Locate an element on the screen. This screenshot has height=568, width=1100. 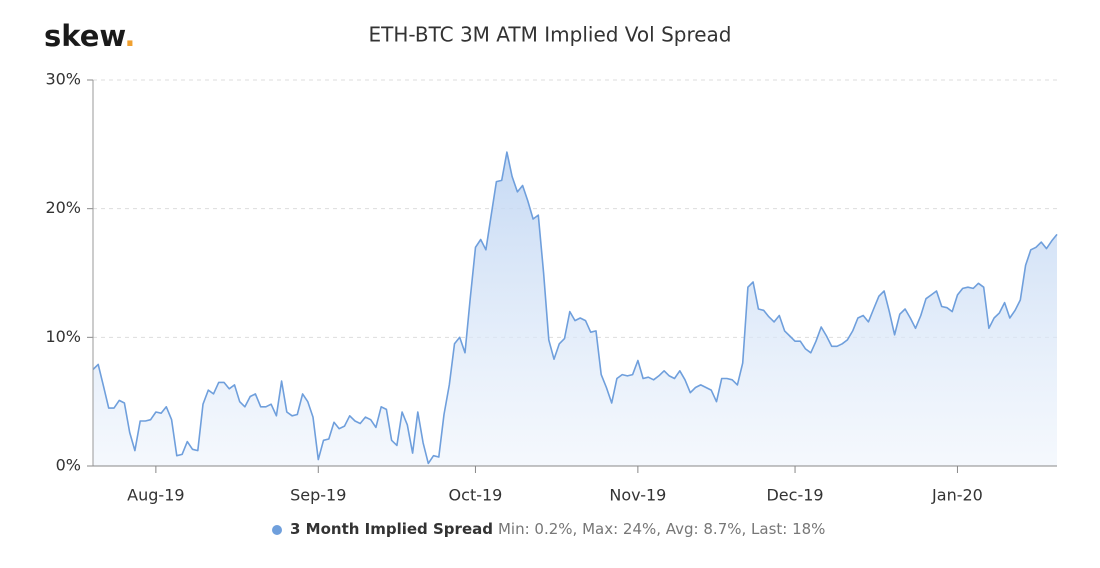
x-tick-label: Aug-19 is located at coordinates (155, 495).